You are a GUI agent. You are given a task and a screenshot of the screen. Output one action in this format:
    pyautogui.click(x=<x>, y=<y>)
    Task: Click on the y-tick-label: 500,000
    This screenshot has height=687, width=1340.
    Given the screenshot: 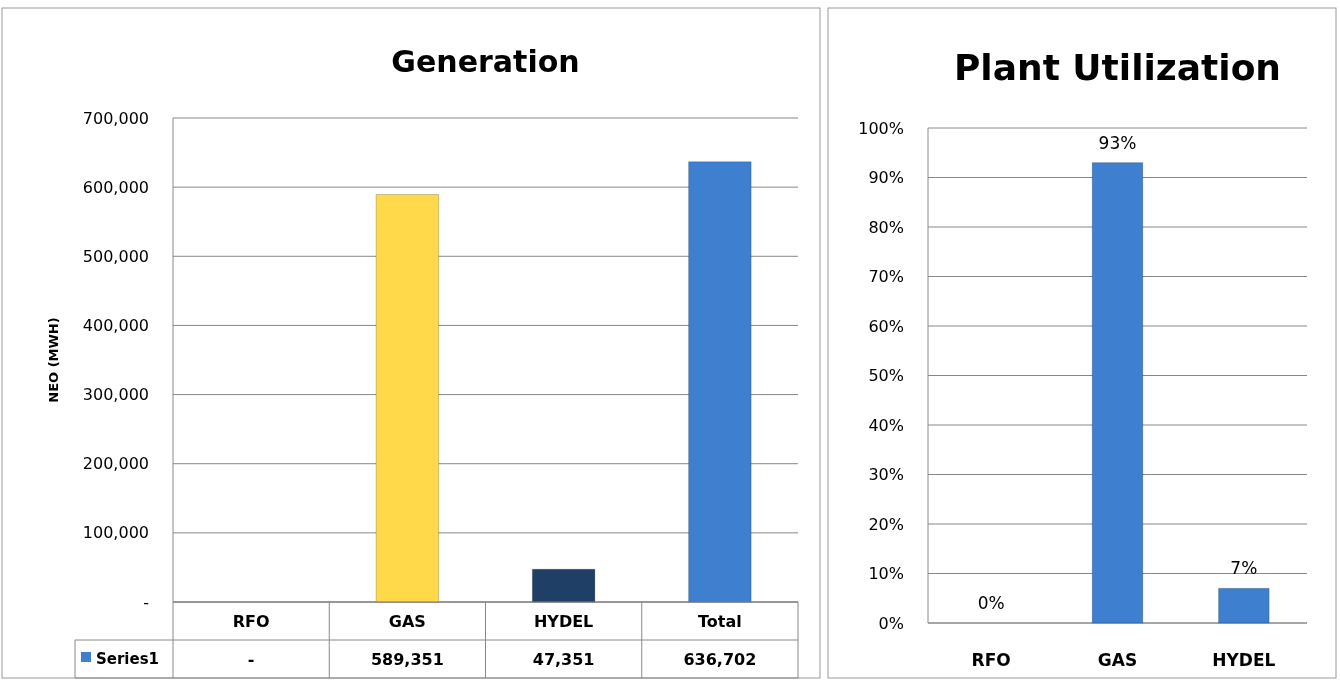 What is the action you would take?
    pyautogui.click(x=115, y=256)
    